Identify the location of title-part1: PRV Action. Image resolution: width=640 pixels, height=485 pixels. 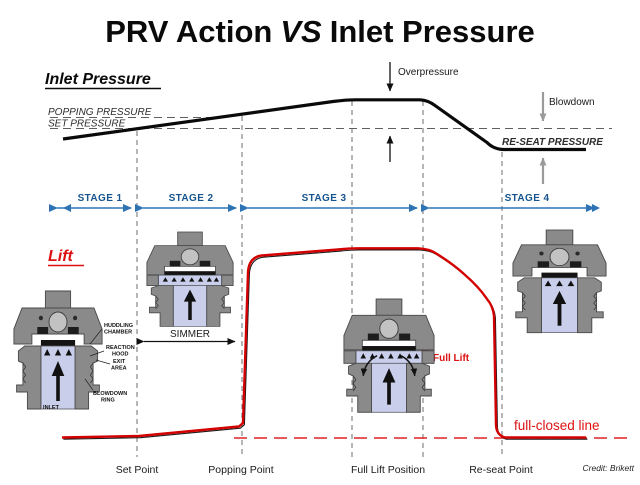
(188, 31).